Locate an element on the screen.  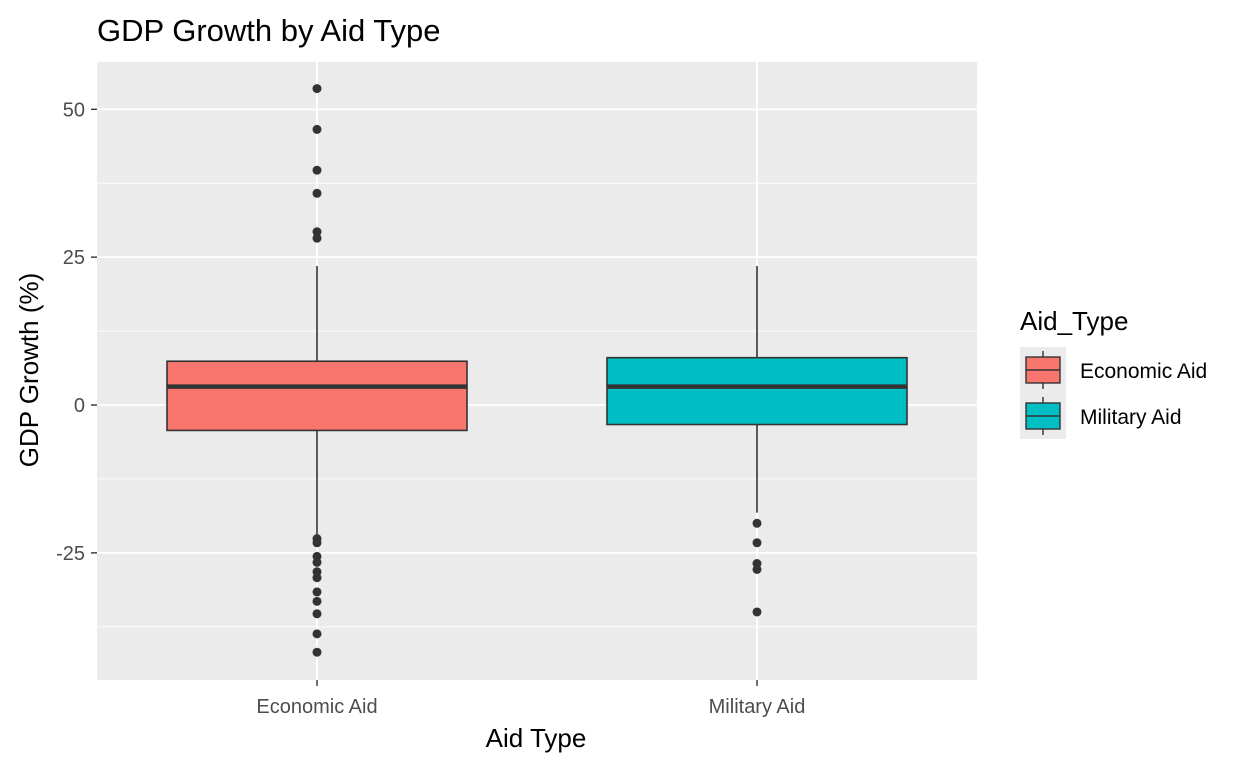
legend-item: Economic Aid is located at coordinates (1113, 370).